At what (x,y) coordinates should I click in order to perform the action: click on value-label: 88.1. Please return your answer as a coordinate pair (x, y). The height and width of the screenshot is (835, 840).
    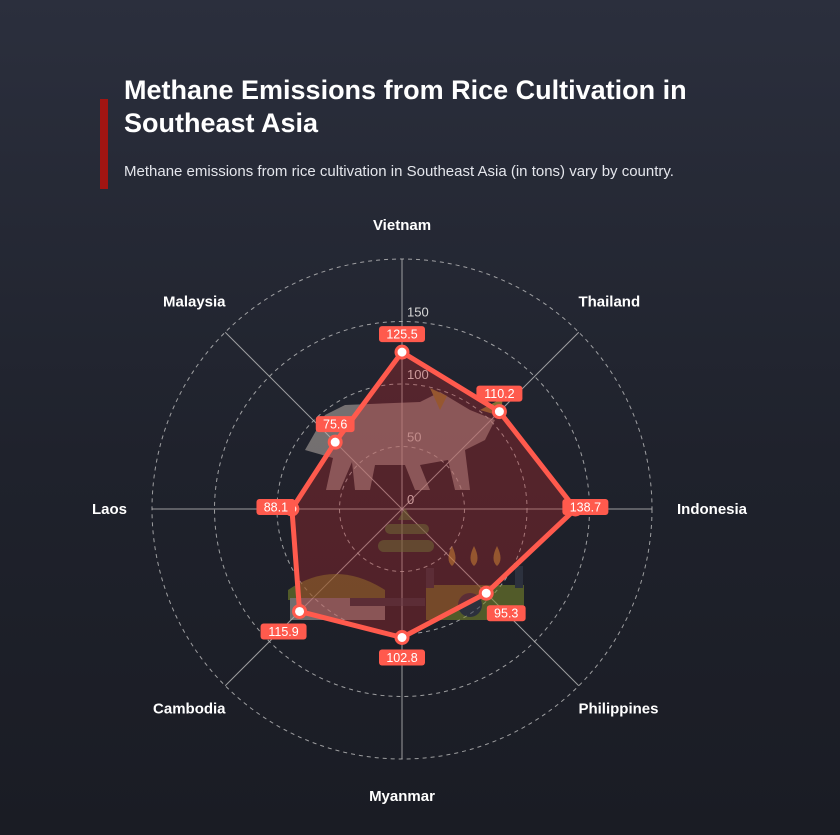
    Looking at the image, I should click on (276, 507).